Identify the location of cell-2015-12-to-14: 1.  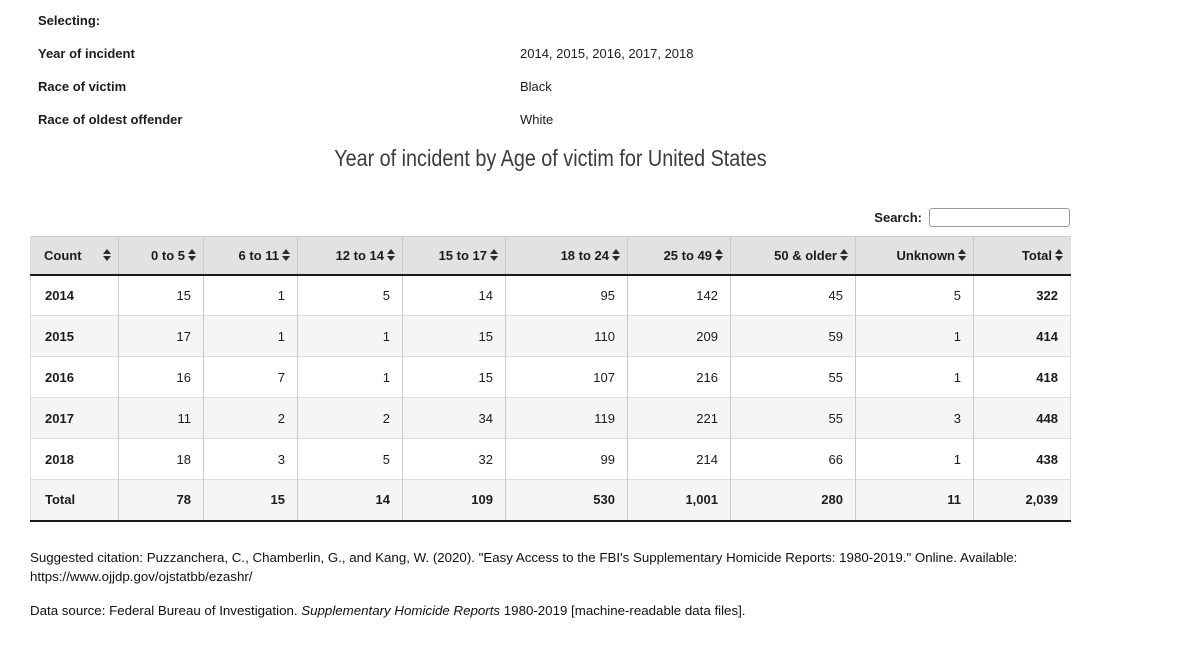
(350, 336).